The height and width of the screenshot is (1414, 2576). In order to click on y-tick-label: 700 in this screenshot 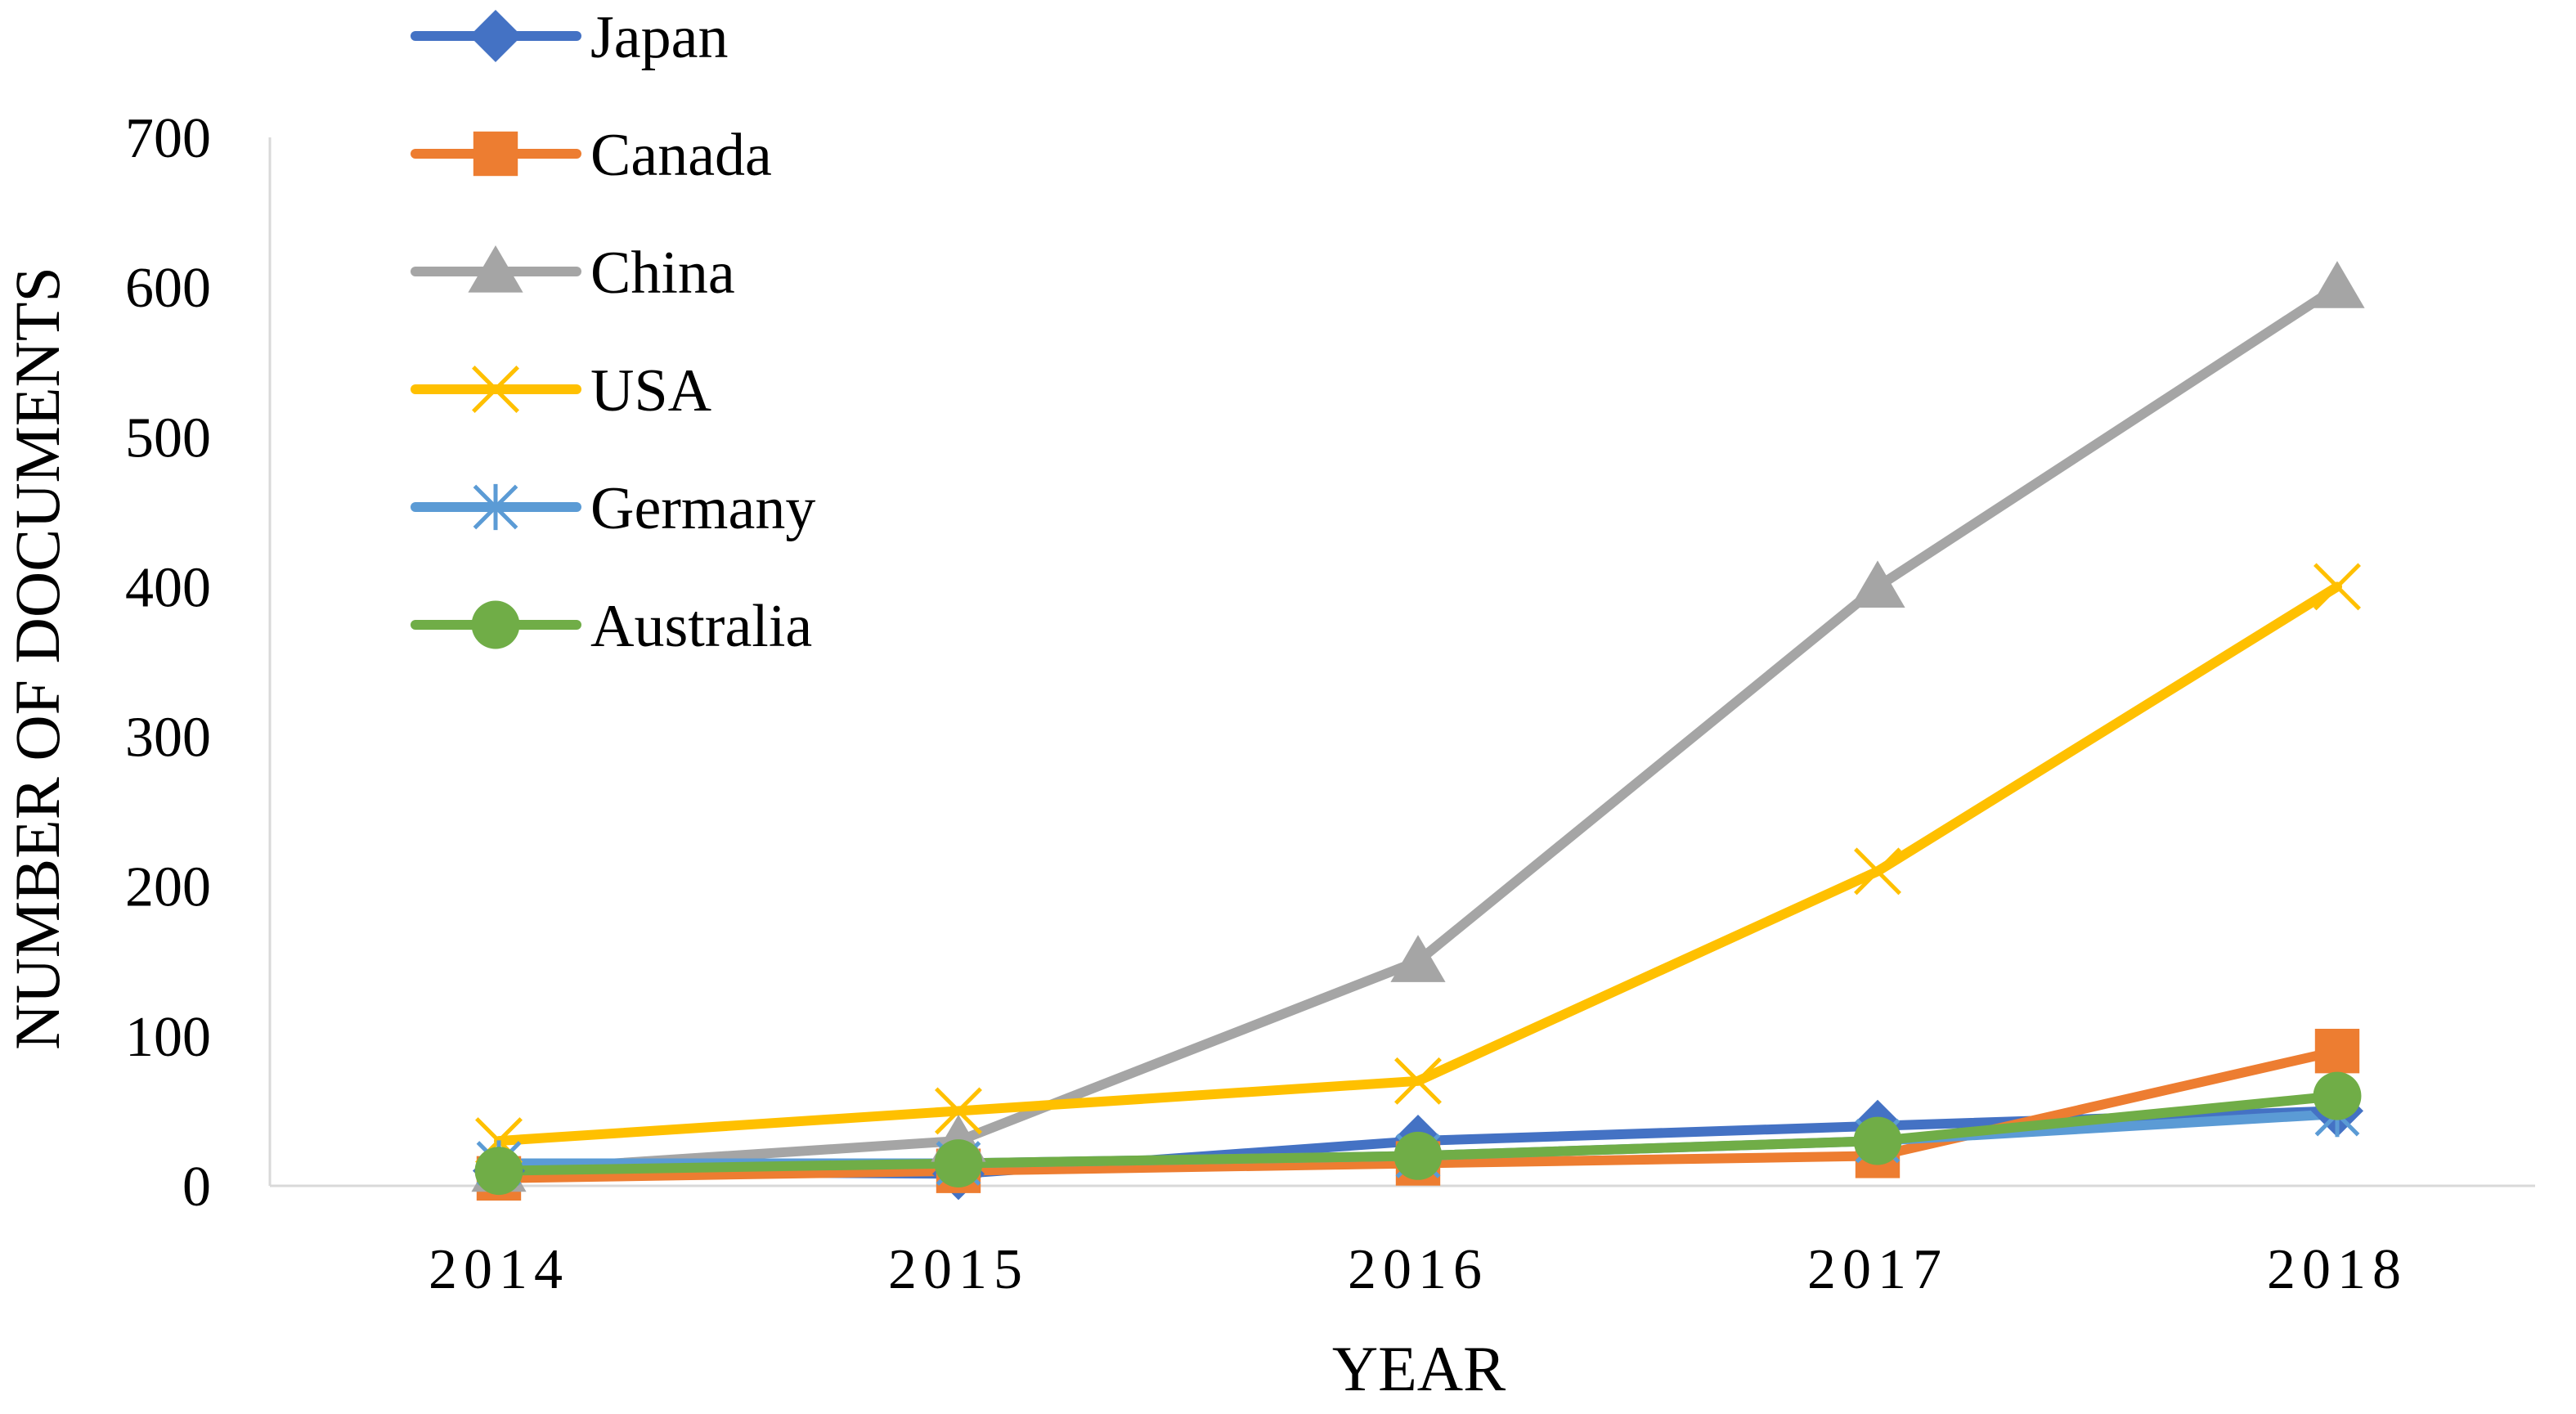, I will do `click(168, 138)`.